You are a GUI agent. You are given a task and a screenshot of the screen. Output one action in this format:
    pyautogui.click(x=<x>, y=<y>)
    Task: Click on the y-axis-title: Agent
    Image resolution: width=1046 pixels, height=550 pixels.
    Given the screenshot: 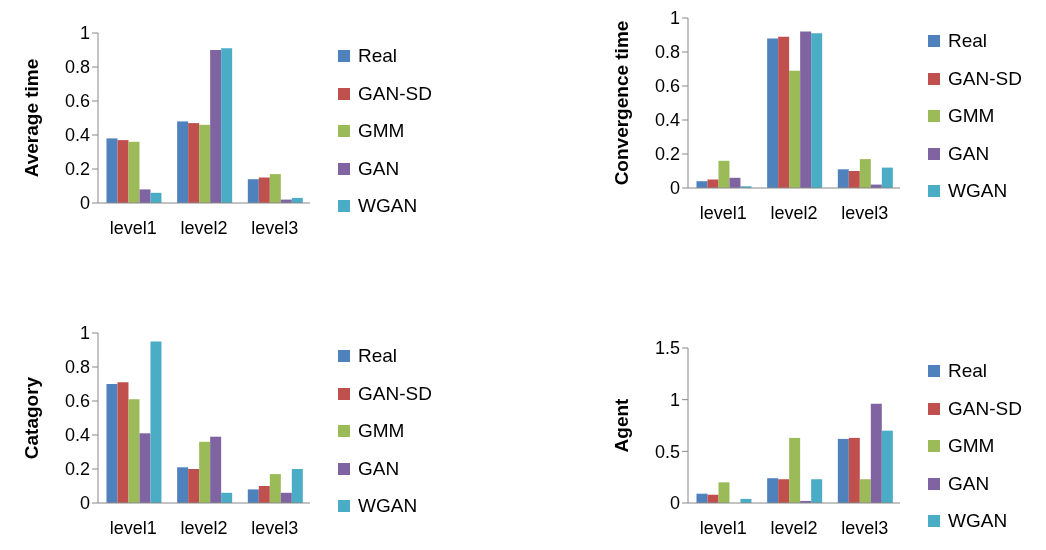 What is the action you would take?
    pyautogui.click(x=621, y=425)
    